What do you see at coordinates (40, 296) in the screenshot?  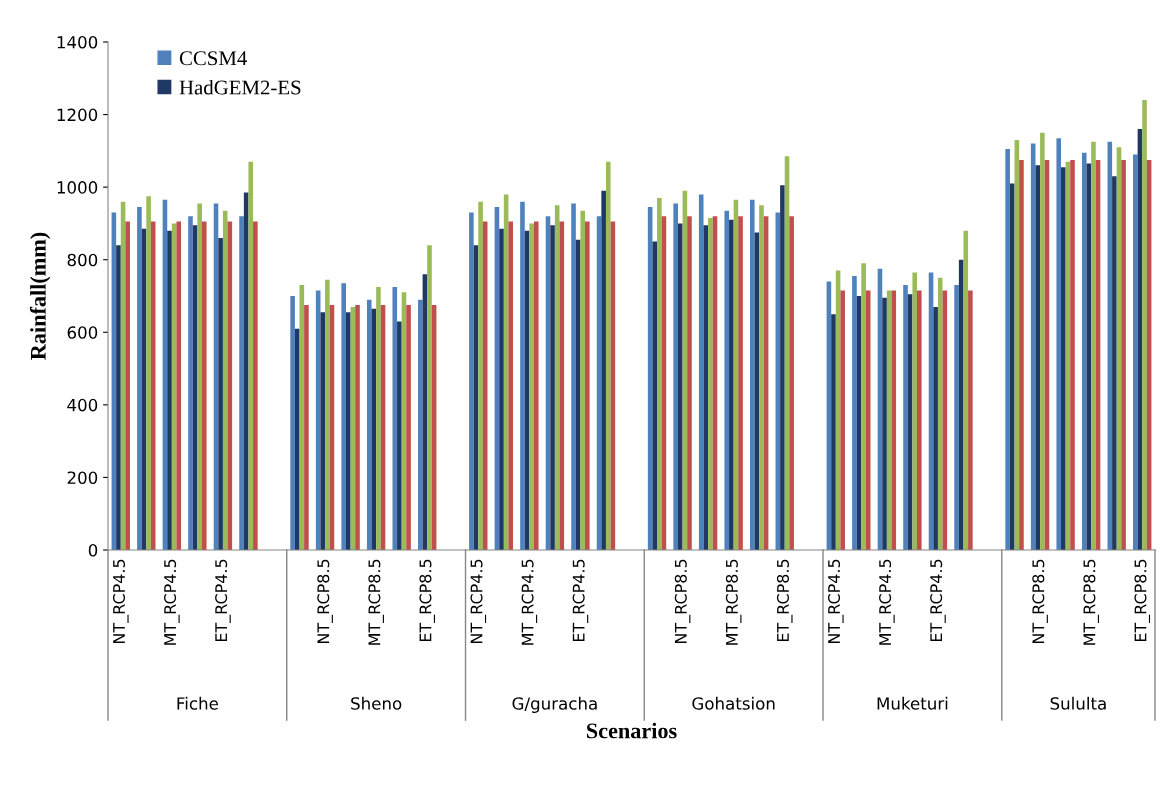 I see `y-axis-title: Rainfall(mm)` at bounding box center [40, 296].